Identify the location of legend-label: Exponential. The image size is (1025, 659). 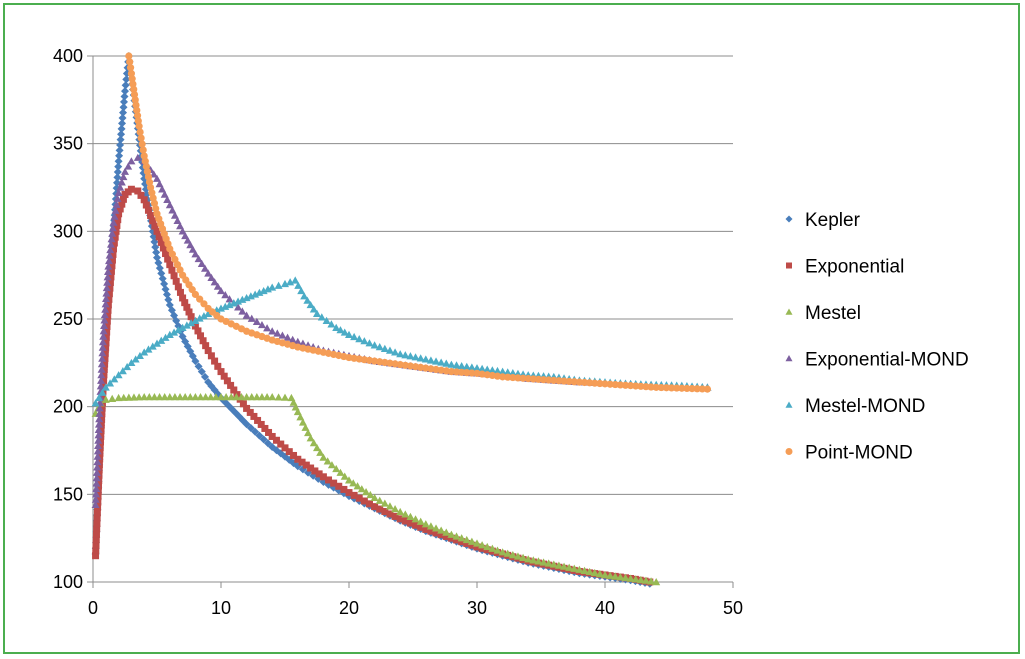
(854, 267).